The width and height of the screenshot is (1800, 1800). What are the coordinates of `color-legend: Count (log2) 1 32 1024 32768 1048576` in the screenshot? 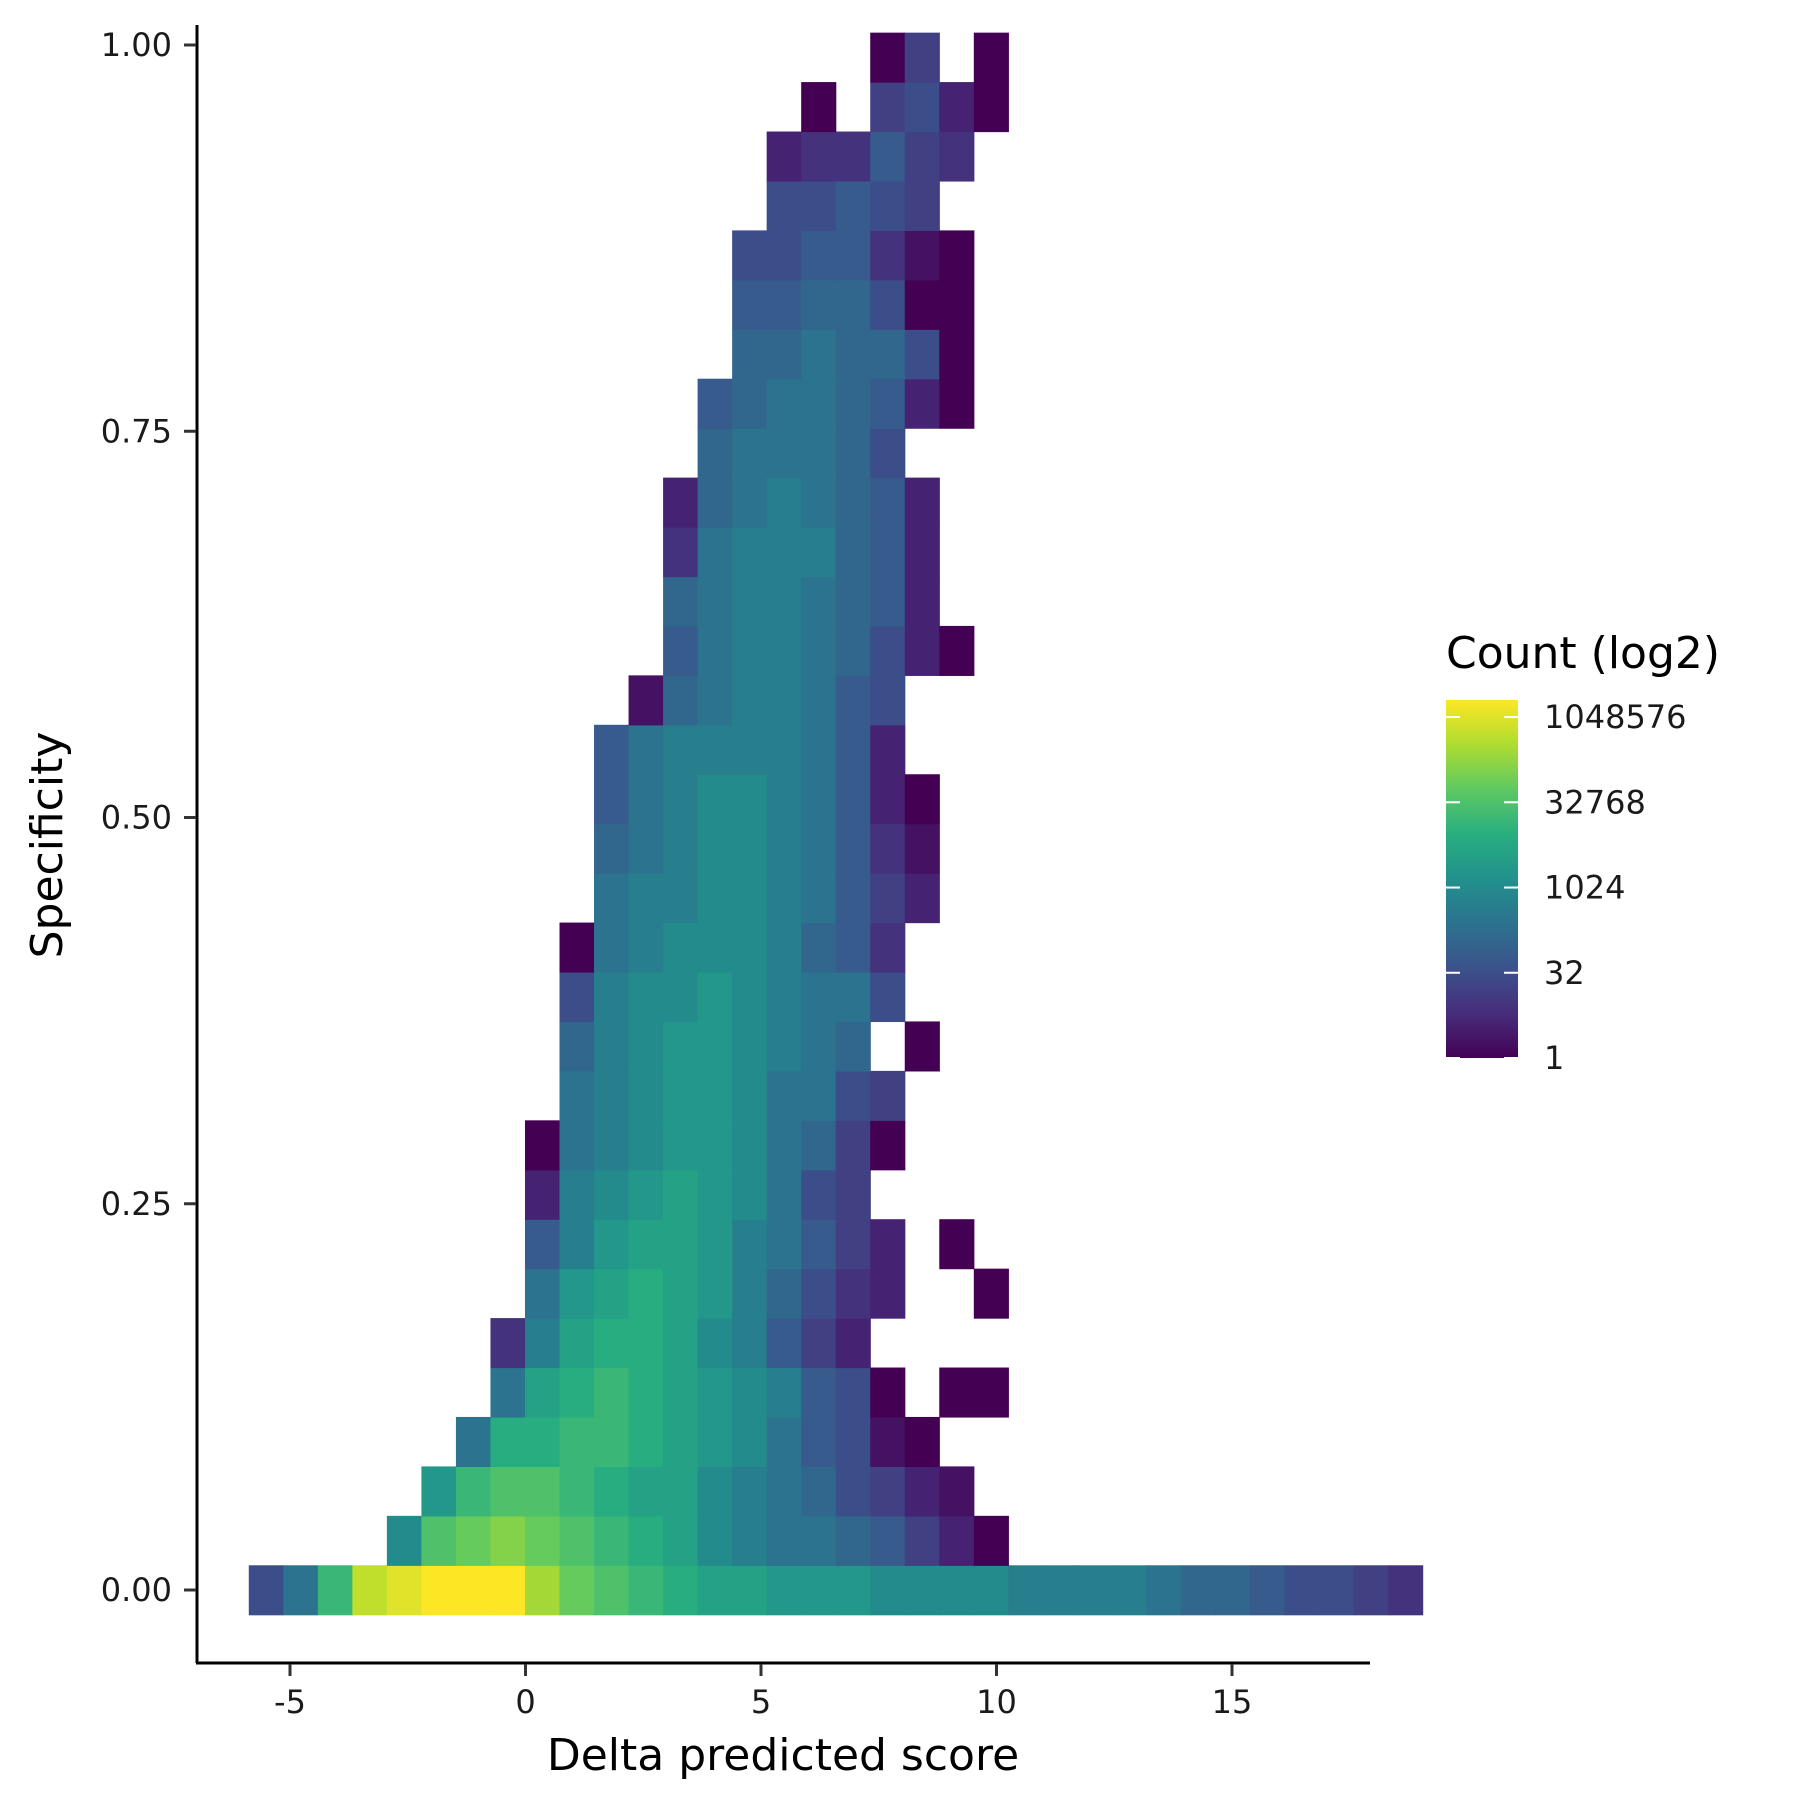 It's located at (1583, 852).